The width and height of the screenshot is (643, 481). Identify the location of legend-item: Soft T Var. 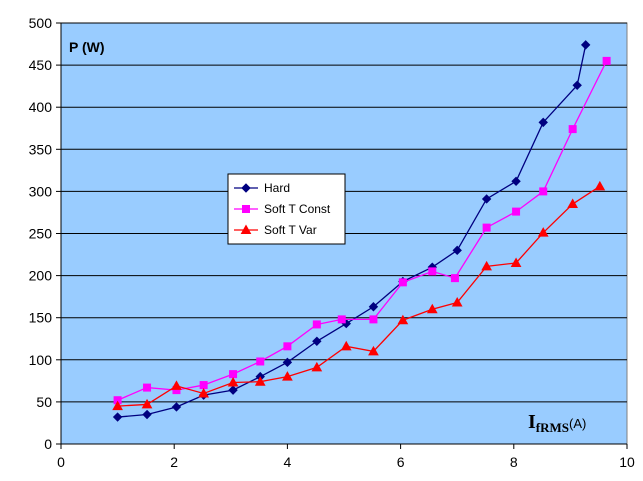
(275, 230).